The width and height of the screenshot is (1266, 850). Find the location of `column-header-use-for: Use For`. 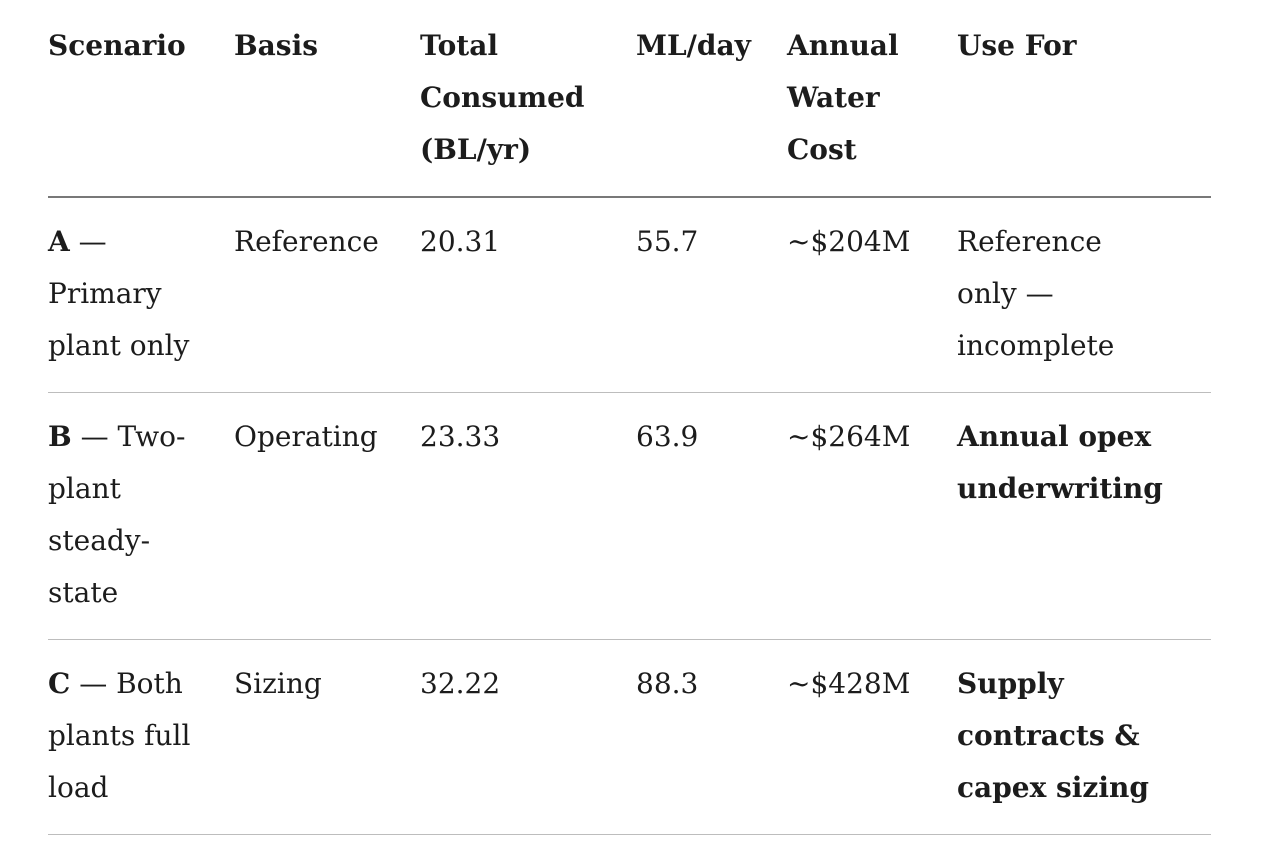

column-header-use-for: Use For is located at coordinates (1084, 103).